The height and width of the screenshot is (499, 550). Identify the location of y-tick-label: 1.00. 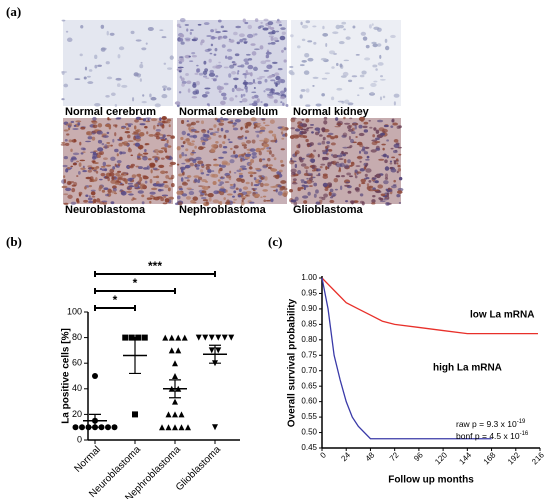
(309, 277).